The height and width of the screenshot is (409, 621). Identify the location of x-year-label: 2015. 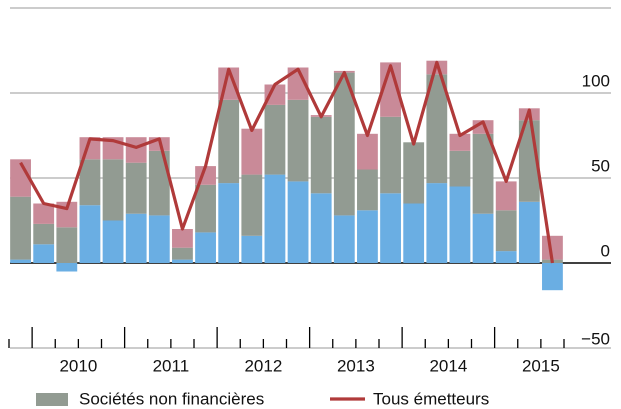
(541, 365).